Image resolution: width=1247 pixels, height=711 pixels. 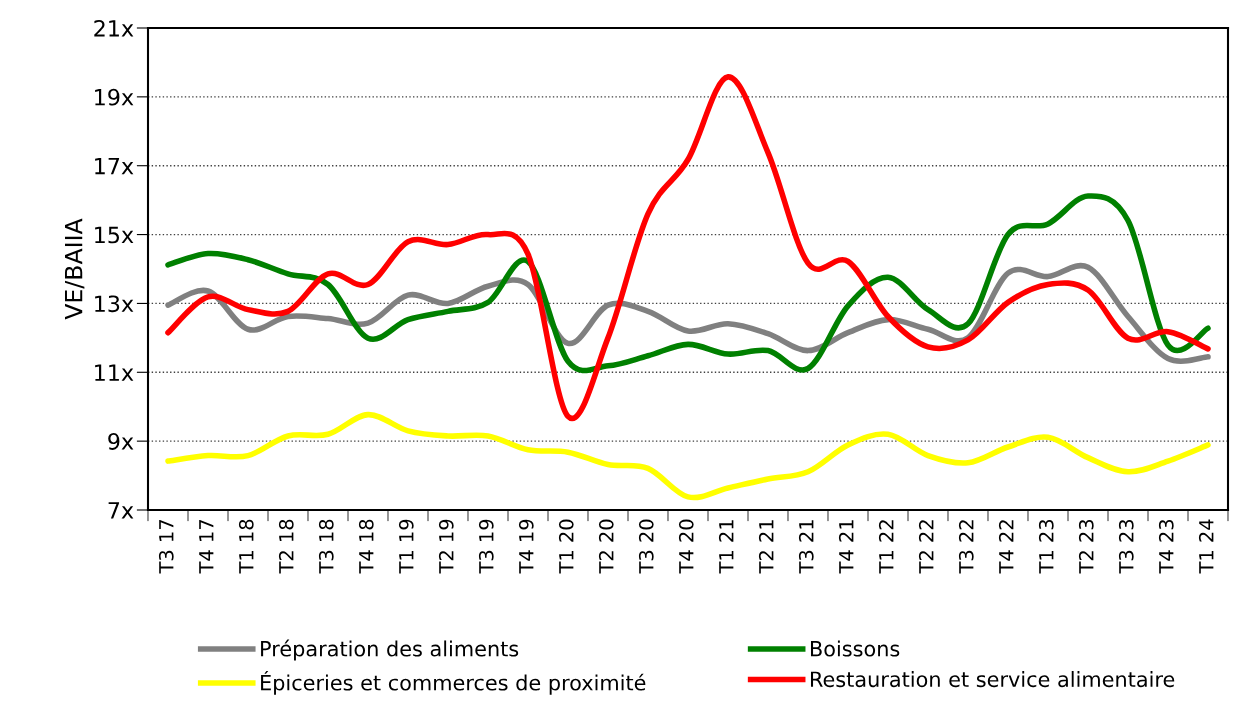 What do you see at coordinates (526, 546) in the screenshot?
I see `x-tick-label: T4 19` at bounding box center [526, 546].